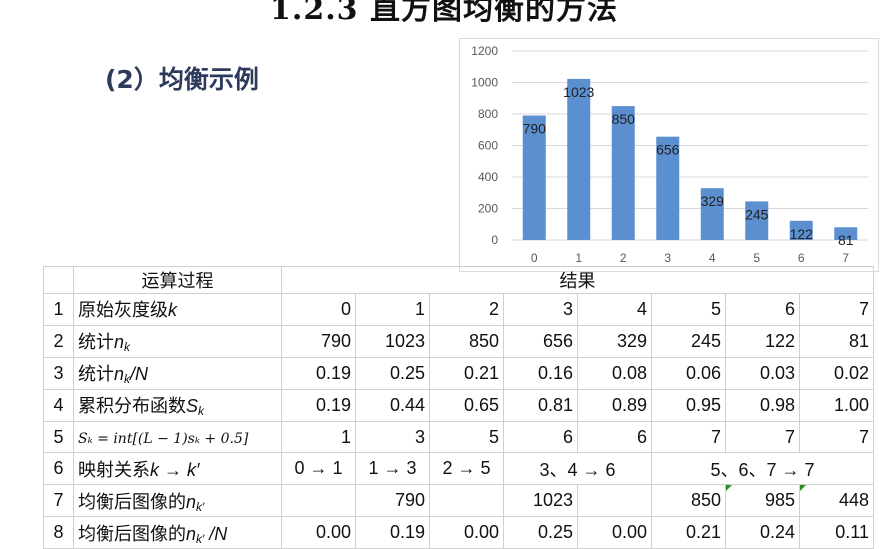 The image size is (893, 549). What do you see at coordinates (756, 258) in the screenshot?
I see `x-tick-label: 5` at bounding box center [756, 258].